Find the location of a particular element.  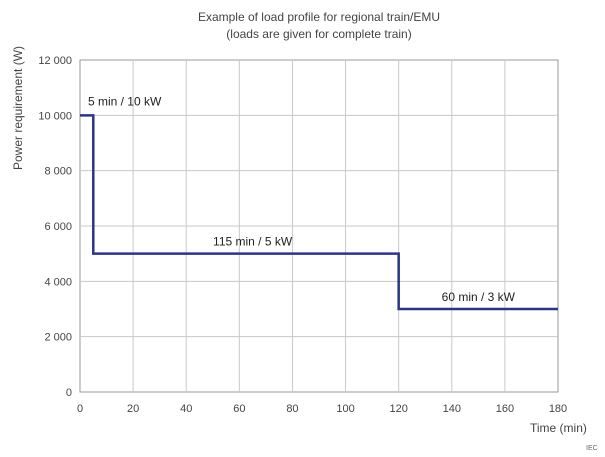

x-tick-label: 60 is located at coordinates (239, 409).